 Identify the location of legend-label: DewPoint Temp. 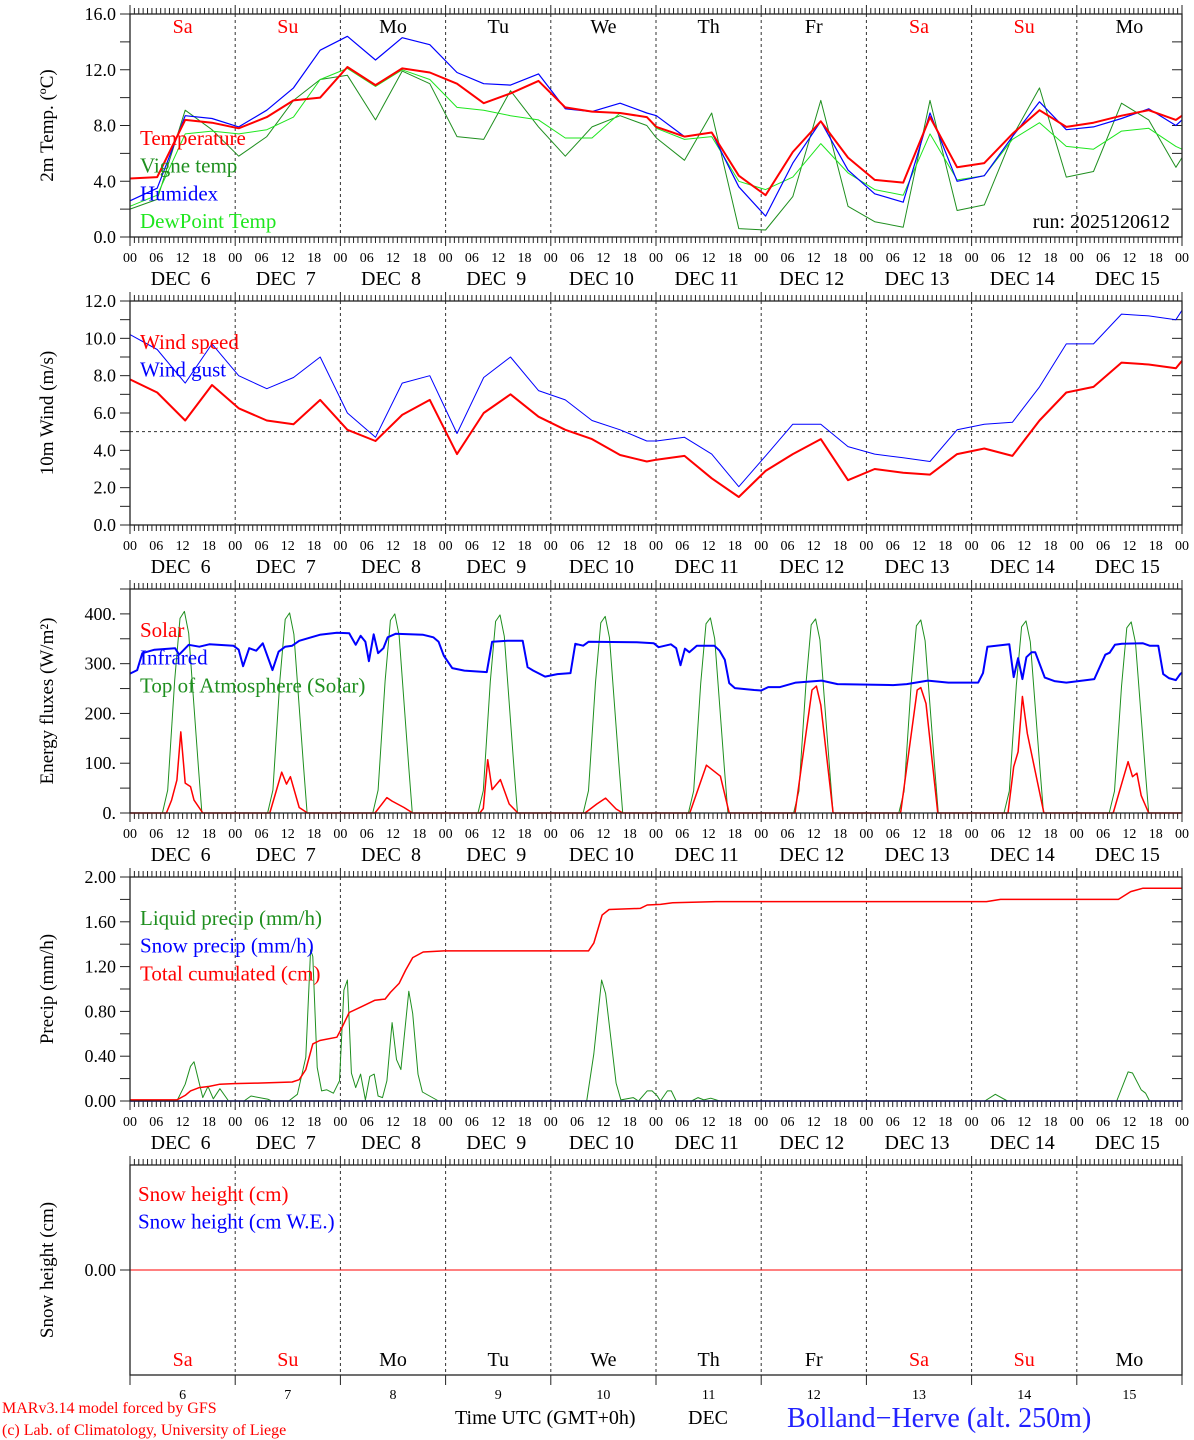
(208, 221).